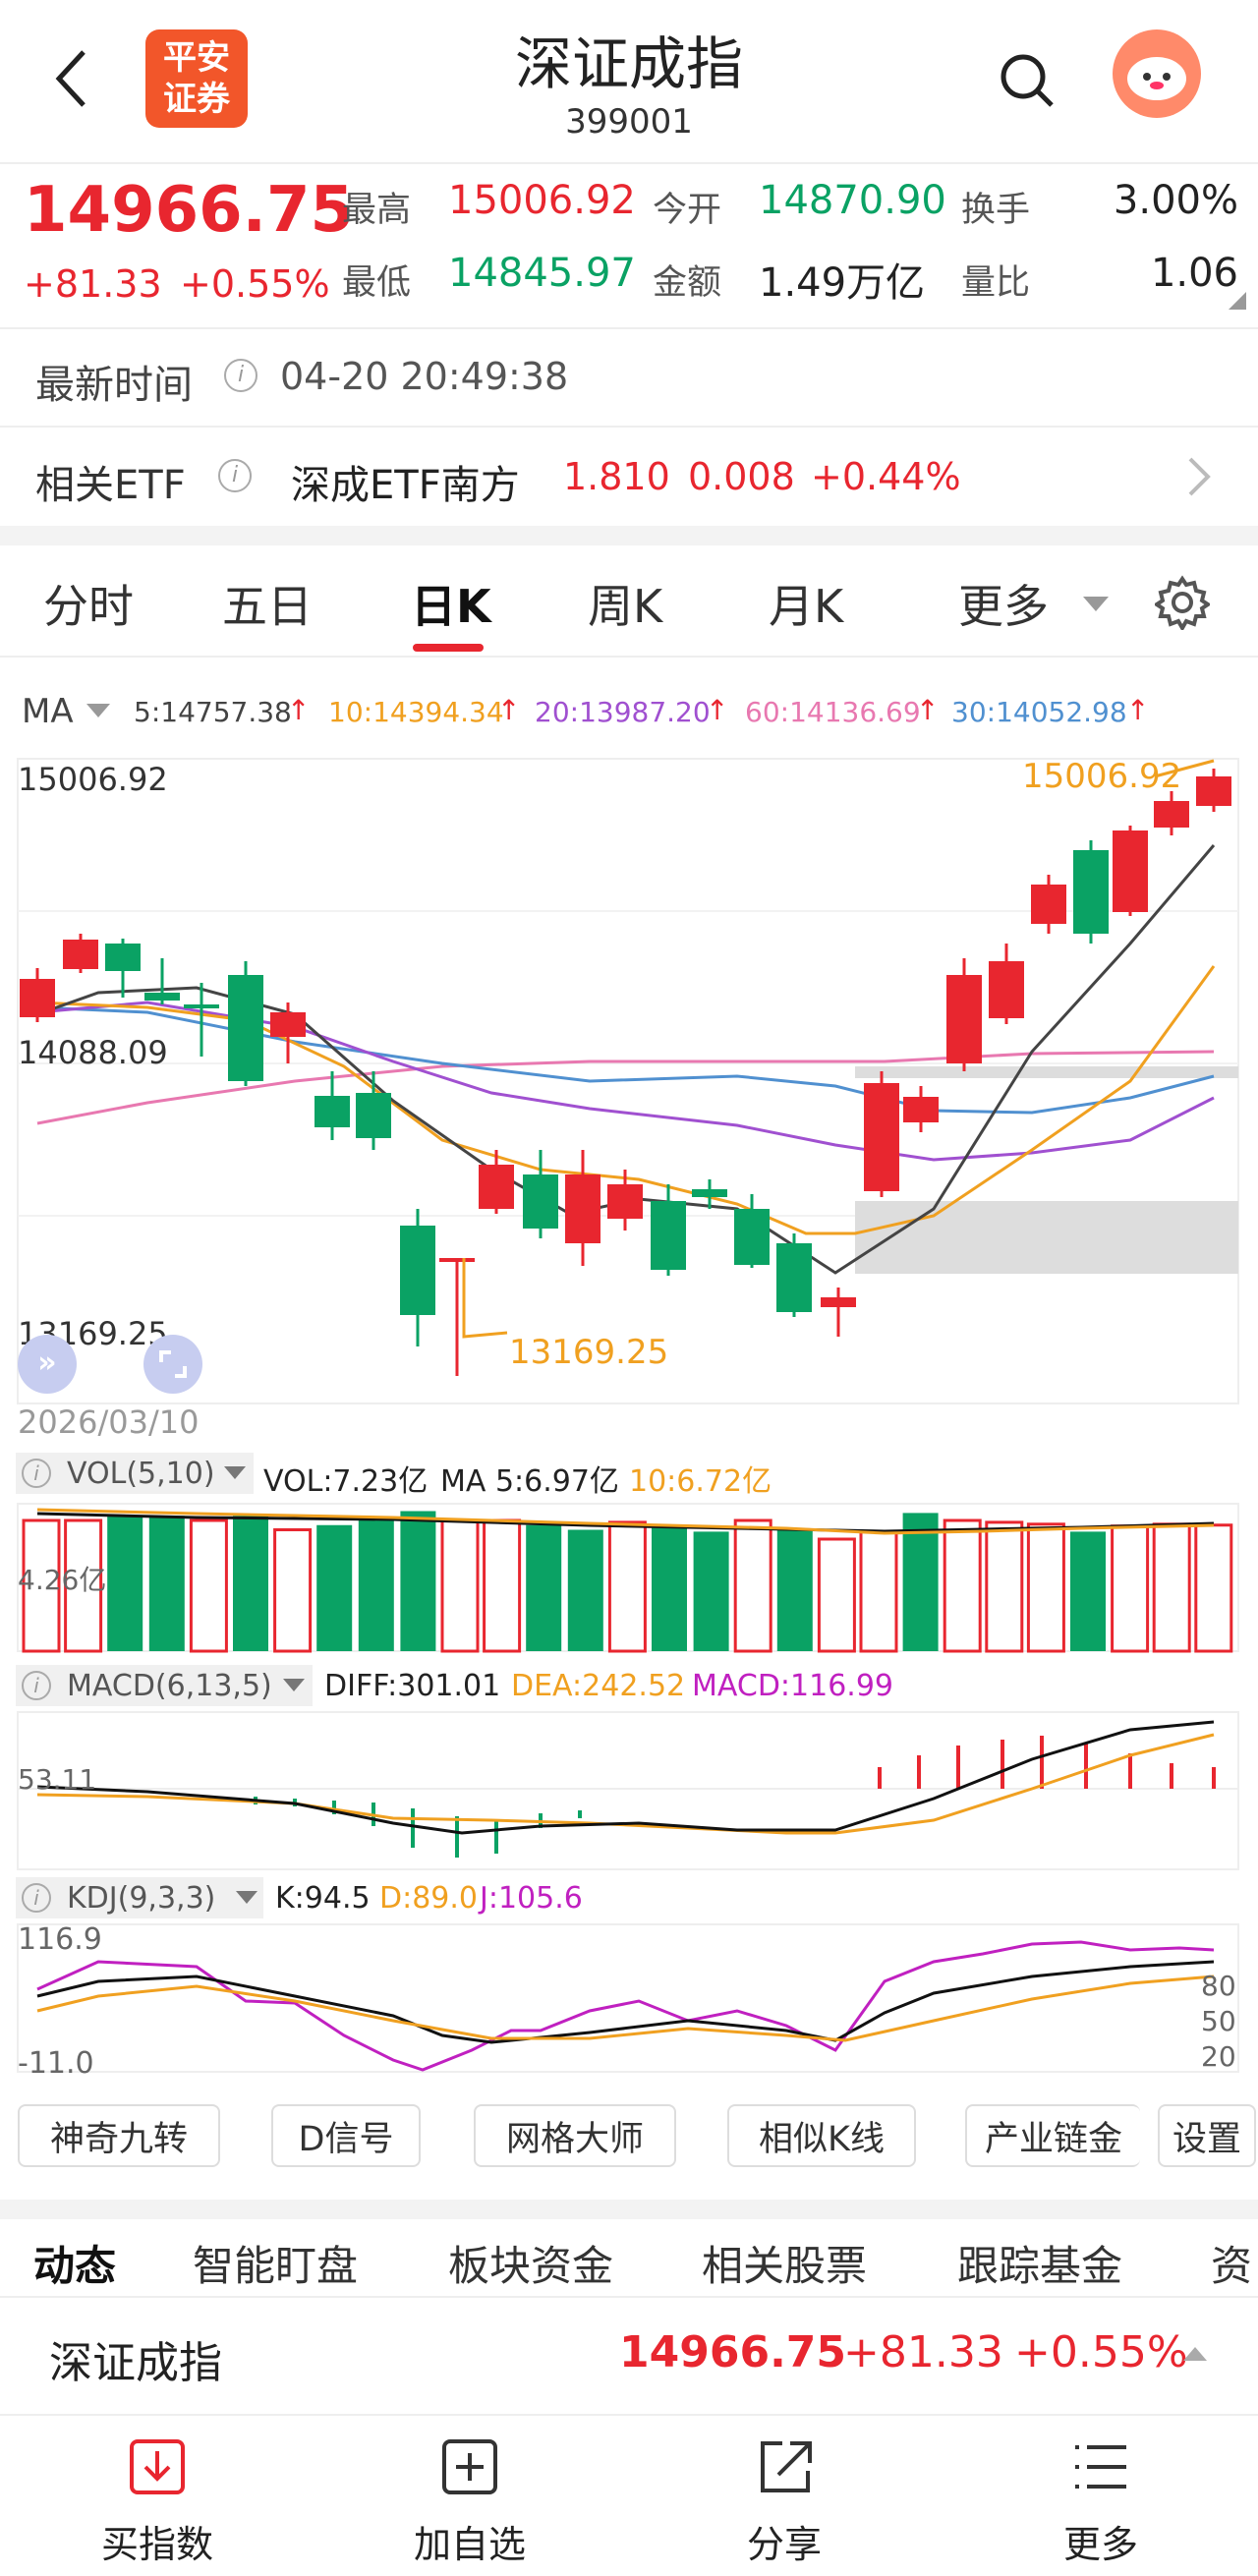 Image resolution: width=1258 pixels, height=2576 pixels. Describe the element at coordinates (469, 2501) in the screenshot. I see `nav-add-watch: 加自选` at that location.